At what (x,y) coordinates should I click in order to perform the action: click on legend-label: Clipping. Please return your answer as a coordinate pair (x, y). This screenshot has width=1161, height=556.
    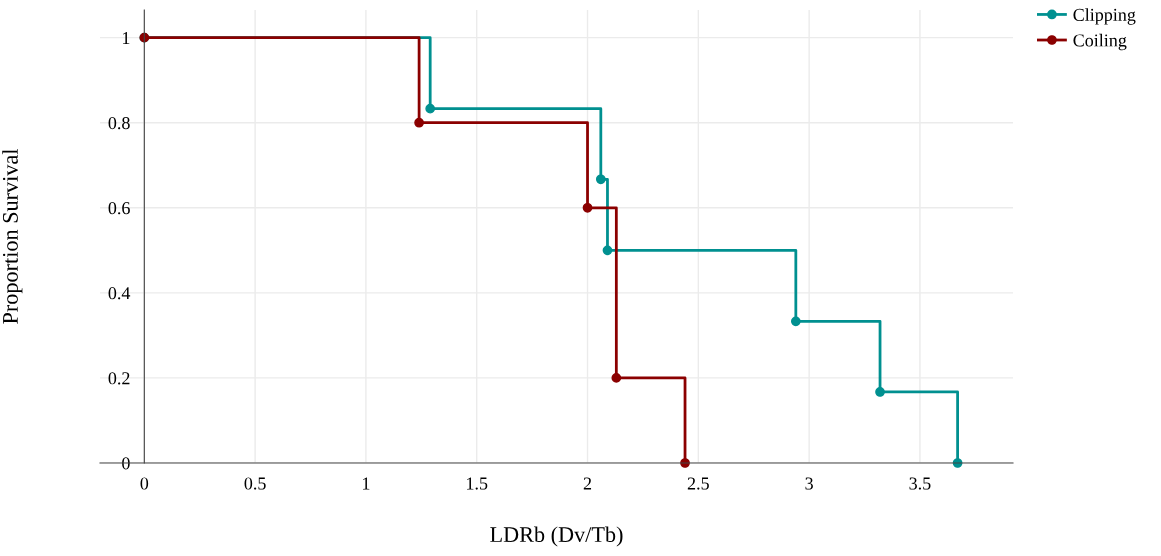
    Looking at the image, I should click on (1104, 16).